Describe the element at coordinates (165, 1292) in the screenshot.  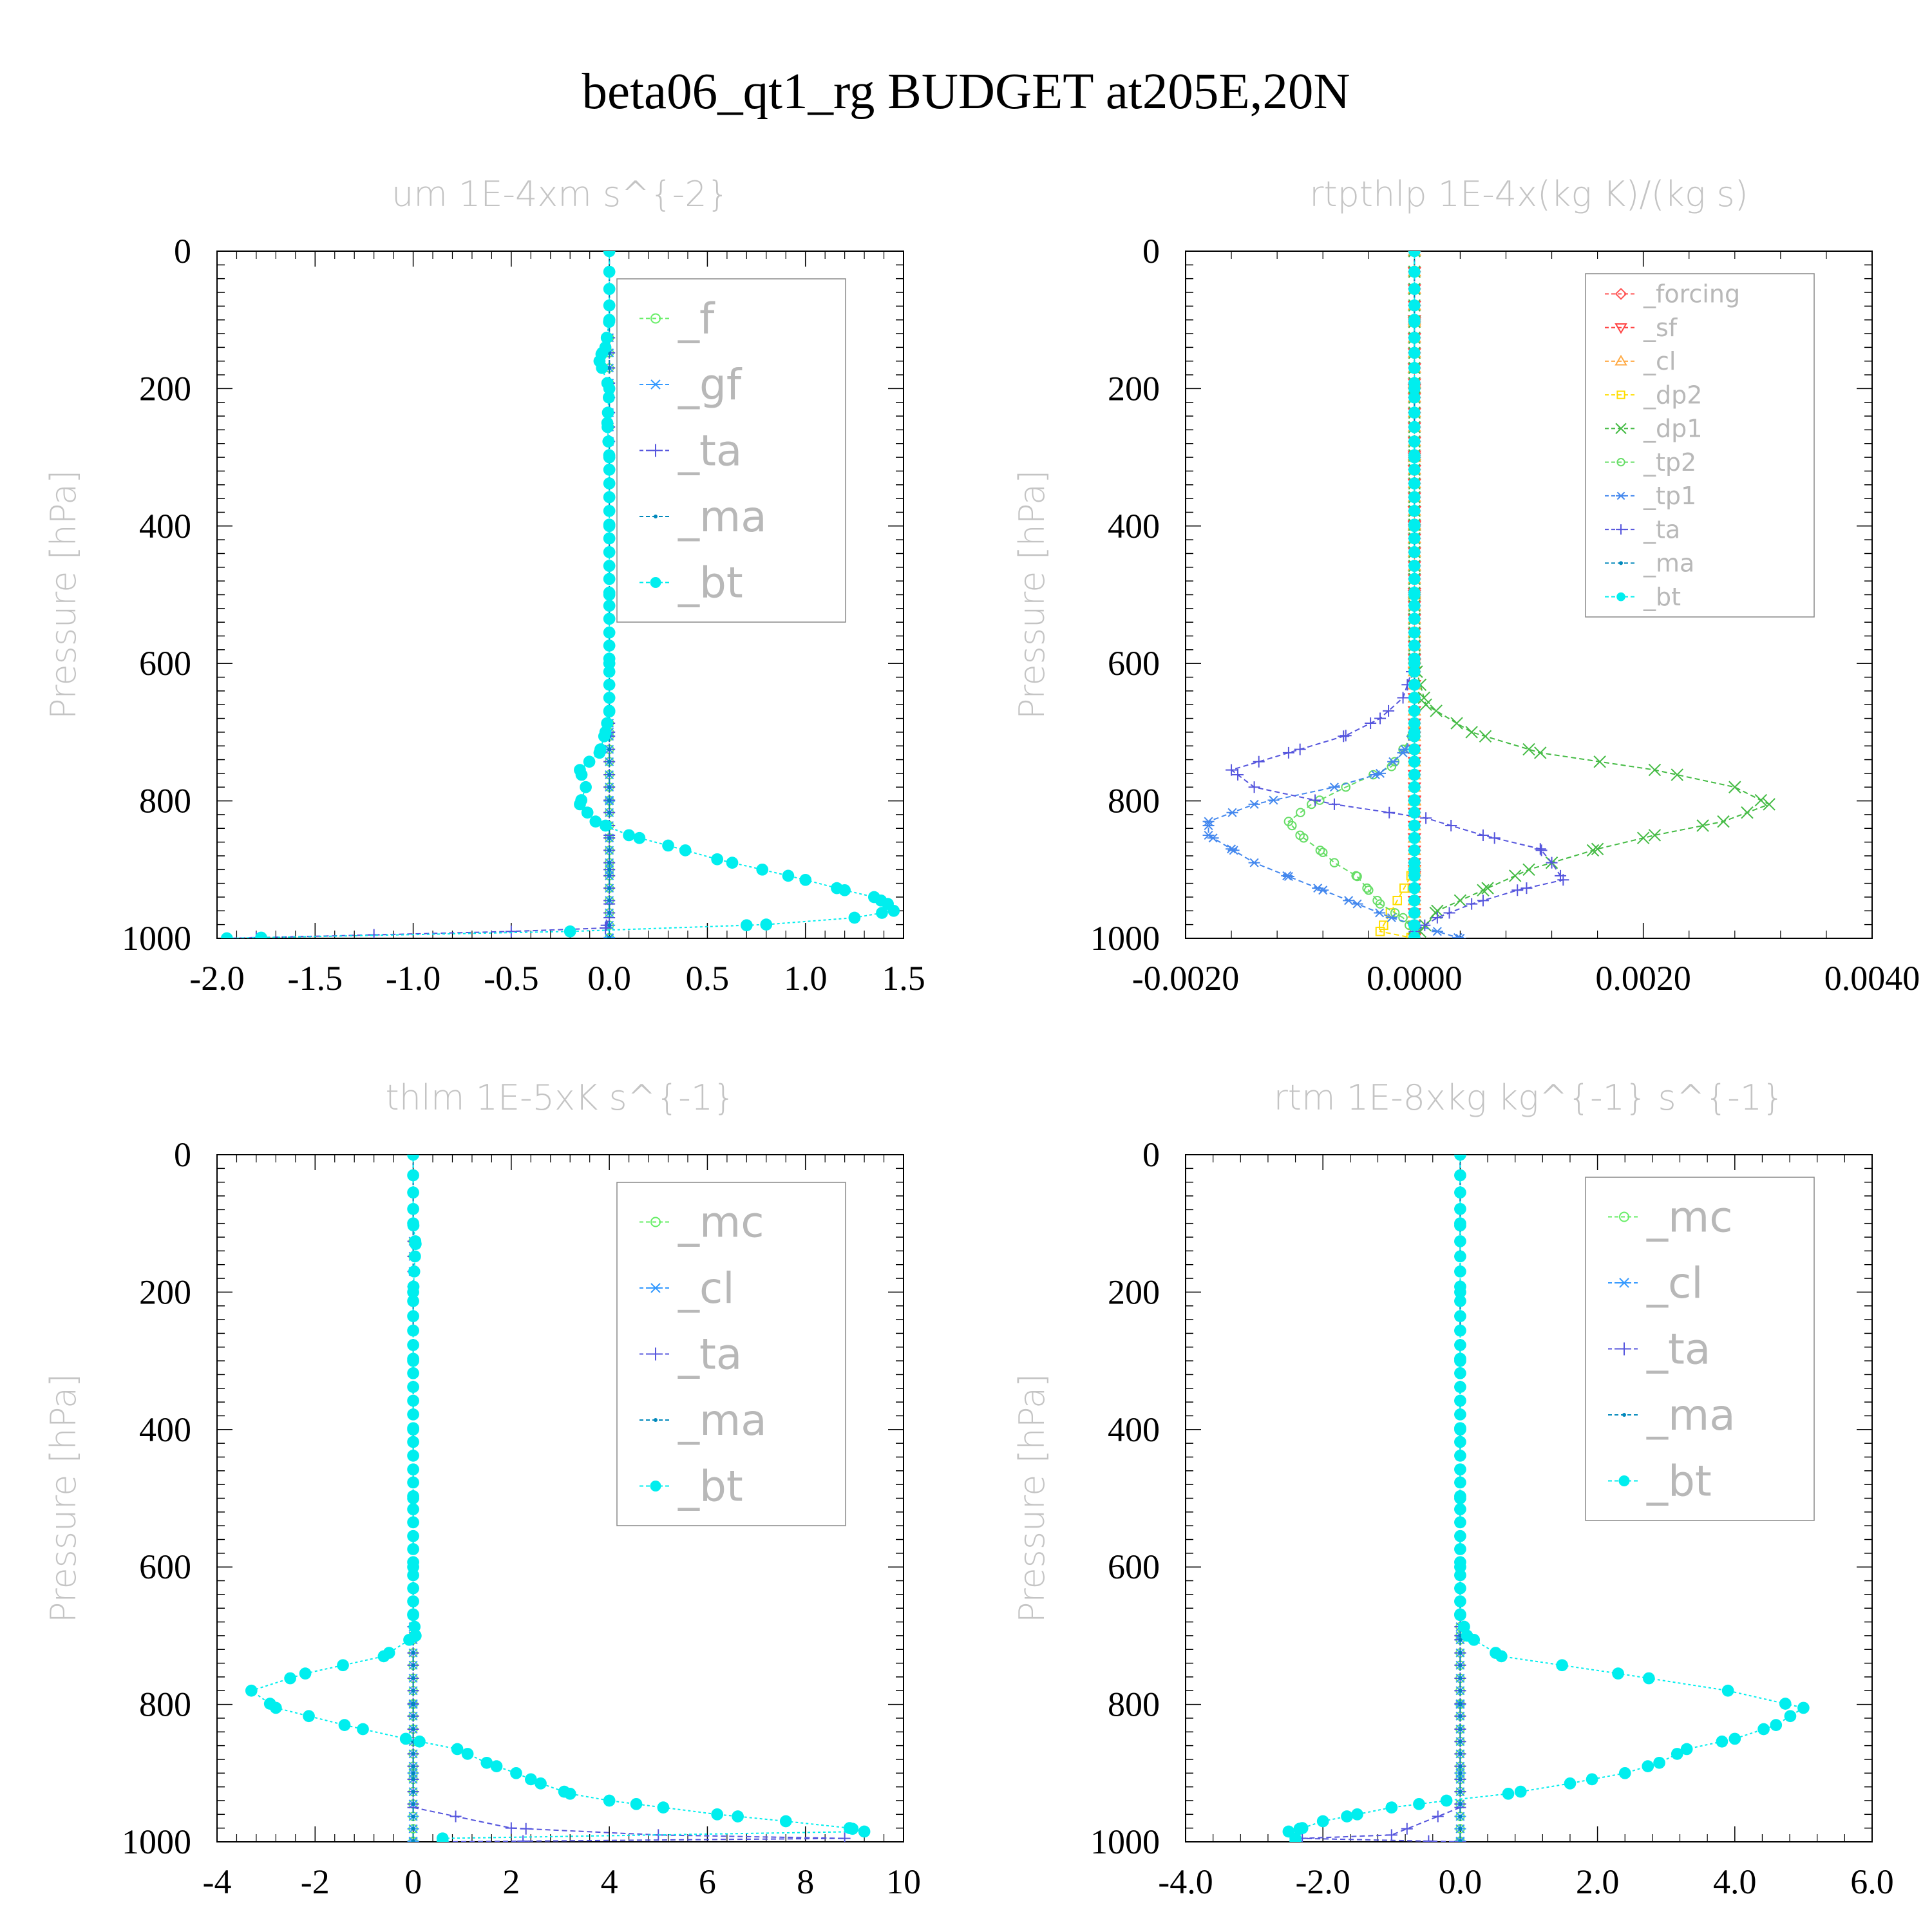
I see `y-tick-label: 200` at that location.